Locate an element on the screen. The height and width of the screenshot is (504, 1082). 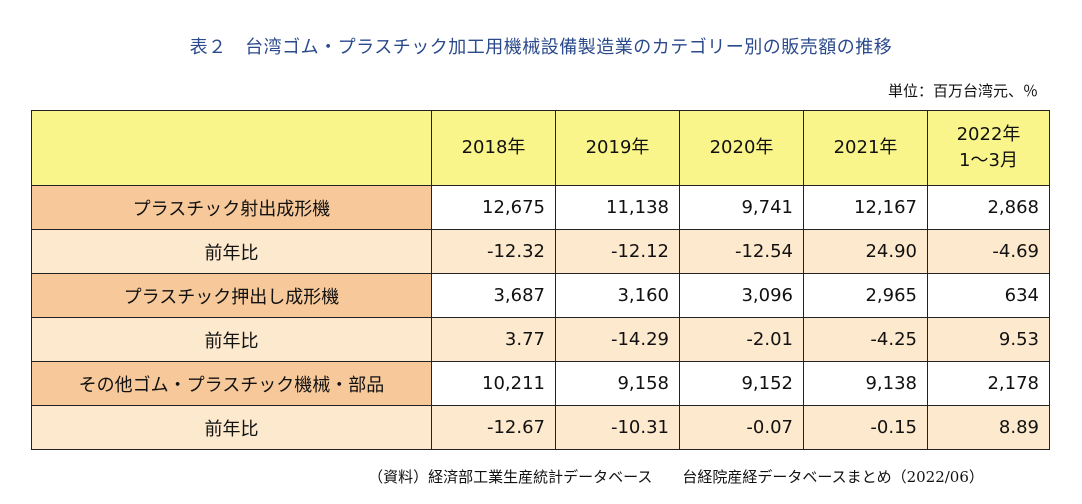
table-row: 前年比 3.77 -14.29 -2.01 -4.25 9.53 is located at coordinates (540, 339).